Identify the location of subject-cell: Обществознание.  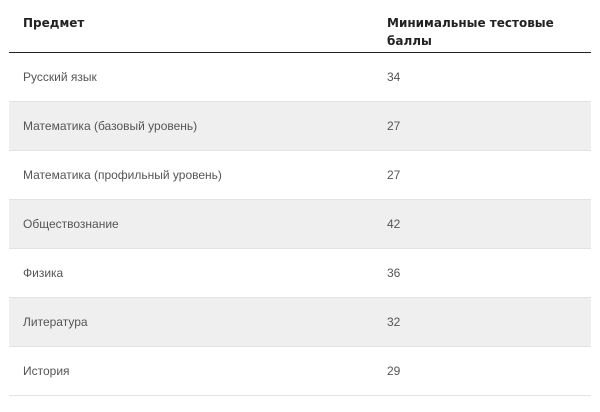
(191, 224).